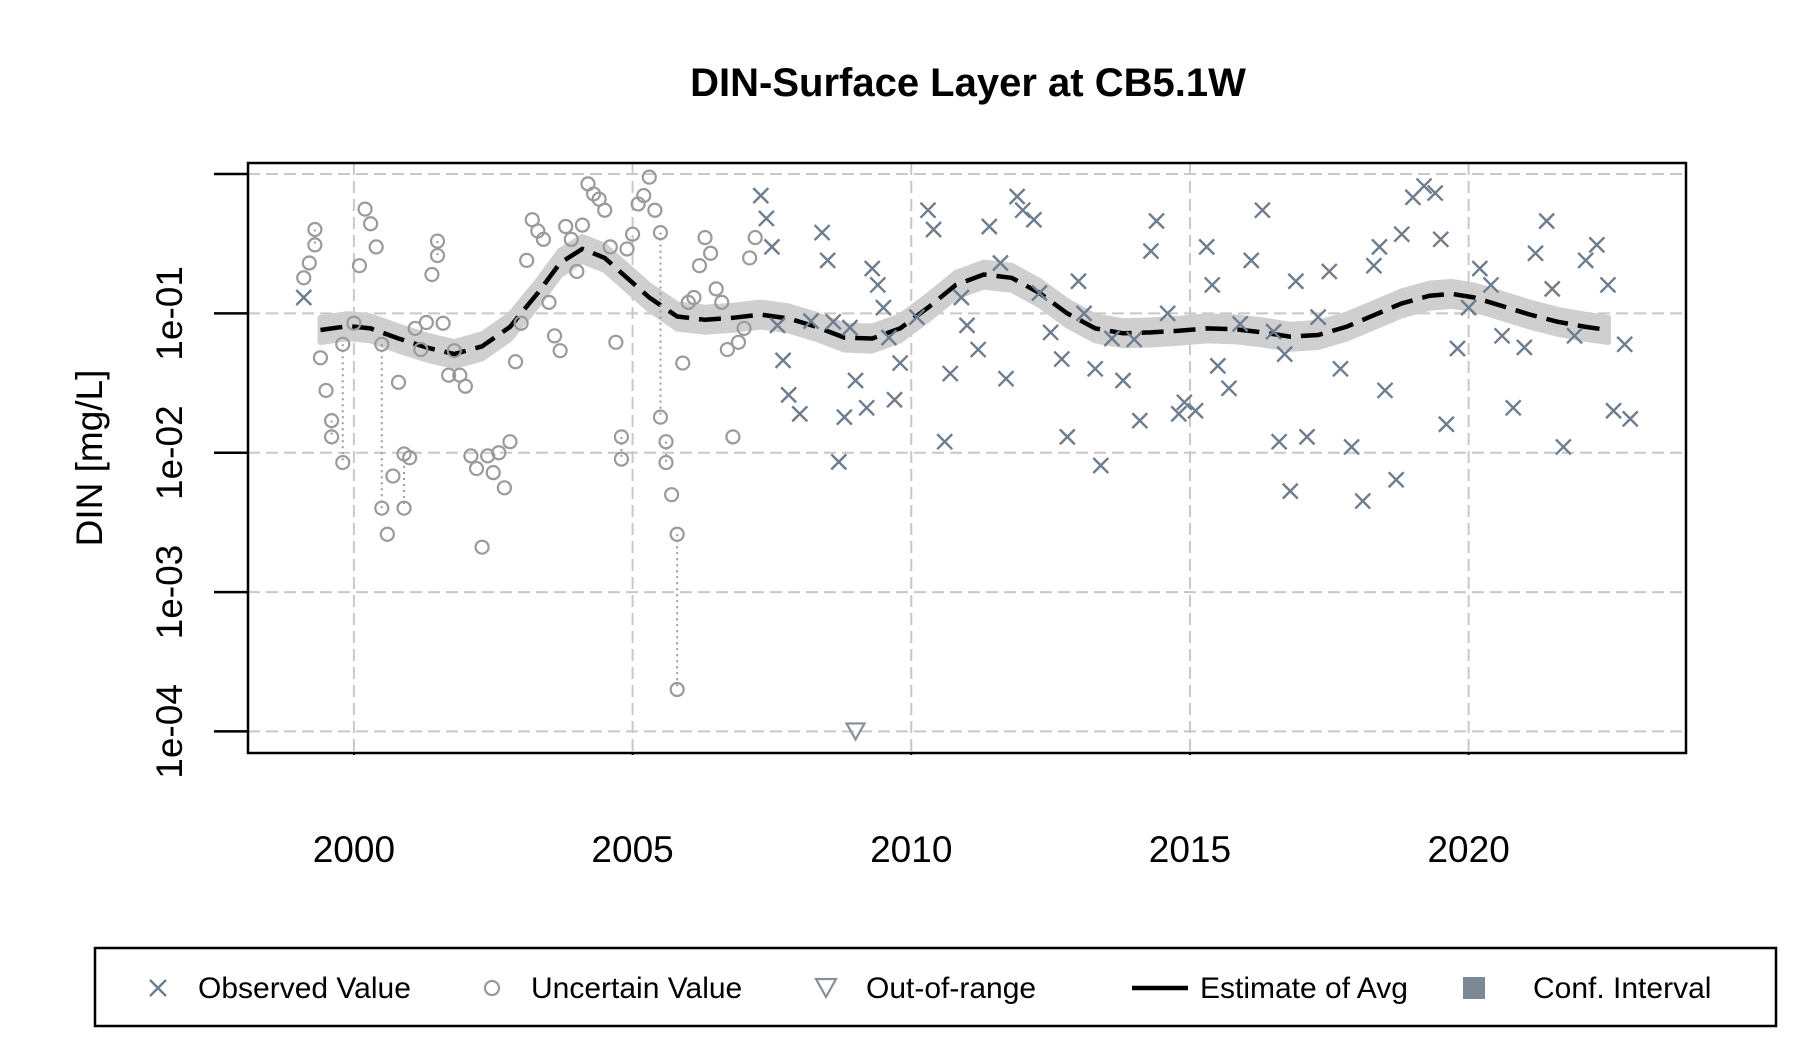 The image size is (1800, 1055). What do you see at coordinates (158, 988) in the screenshot?
I see `x-icon` at bounding box center [158, 988].